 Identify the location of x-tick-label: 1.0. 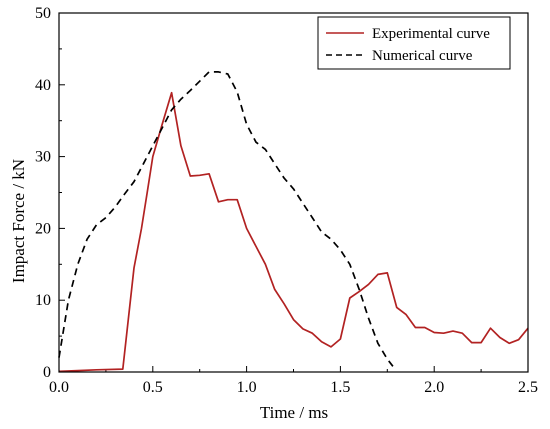
(247, 387).